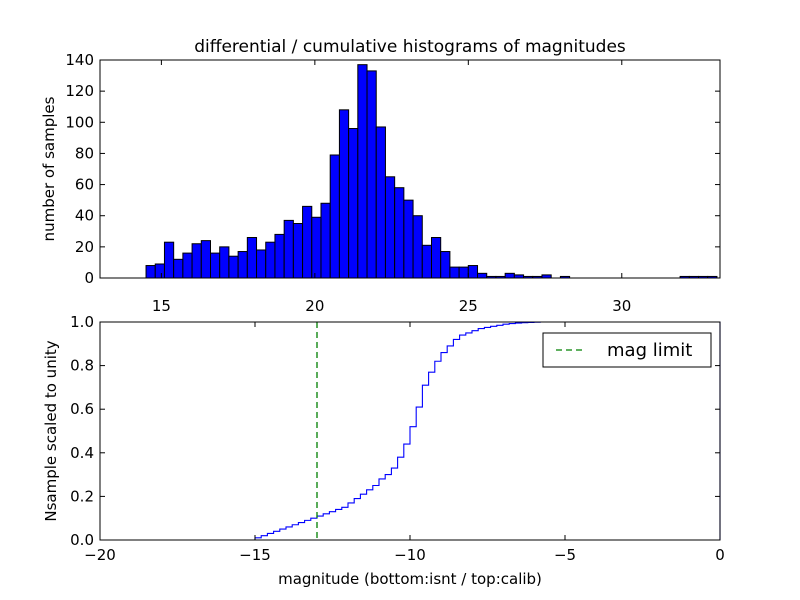 Image resolution: width=800 pixels, height=600 pixels. Describe the element at coordinates (314, 306) in the screenshot. I see `histogram-x-tick-label: 20` at that location.